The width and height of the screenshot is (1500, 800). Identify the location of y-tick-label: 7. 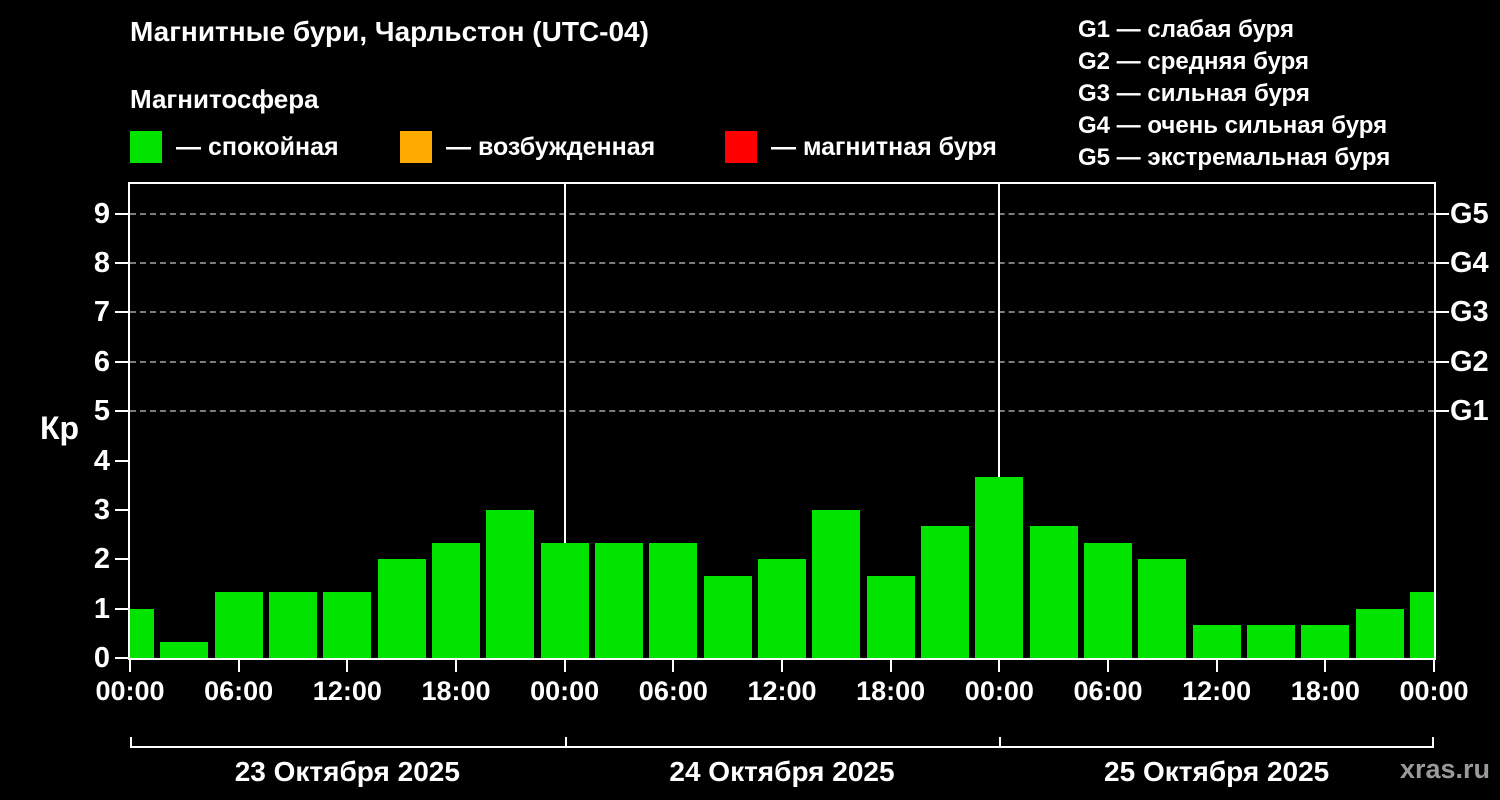
(101, 312).